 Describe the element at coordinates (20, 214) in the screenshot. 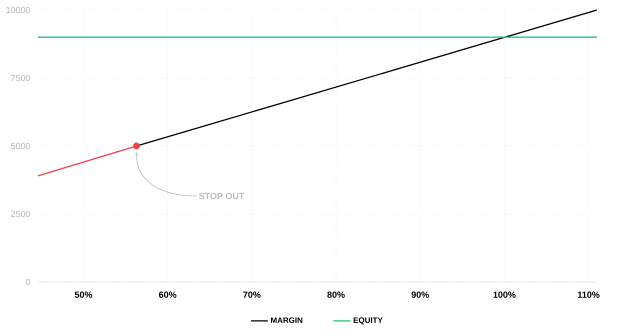

I see `y-tick-label: 2500` at that location.